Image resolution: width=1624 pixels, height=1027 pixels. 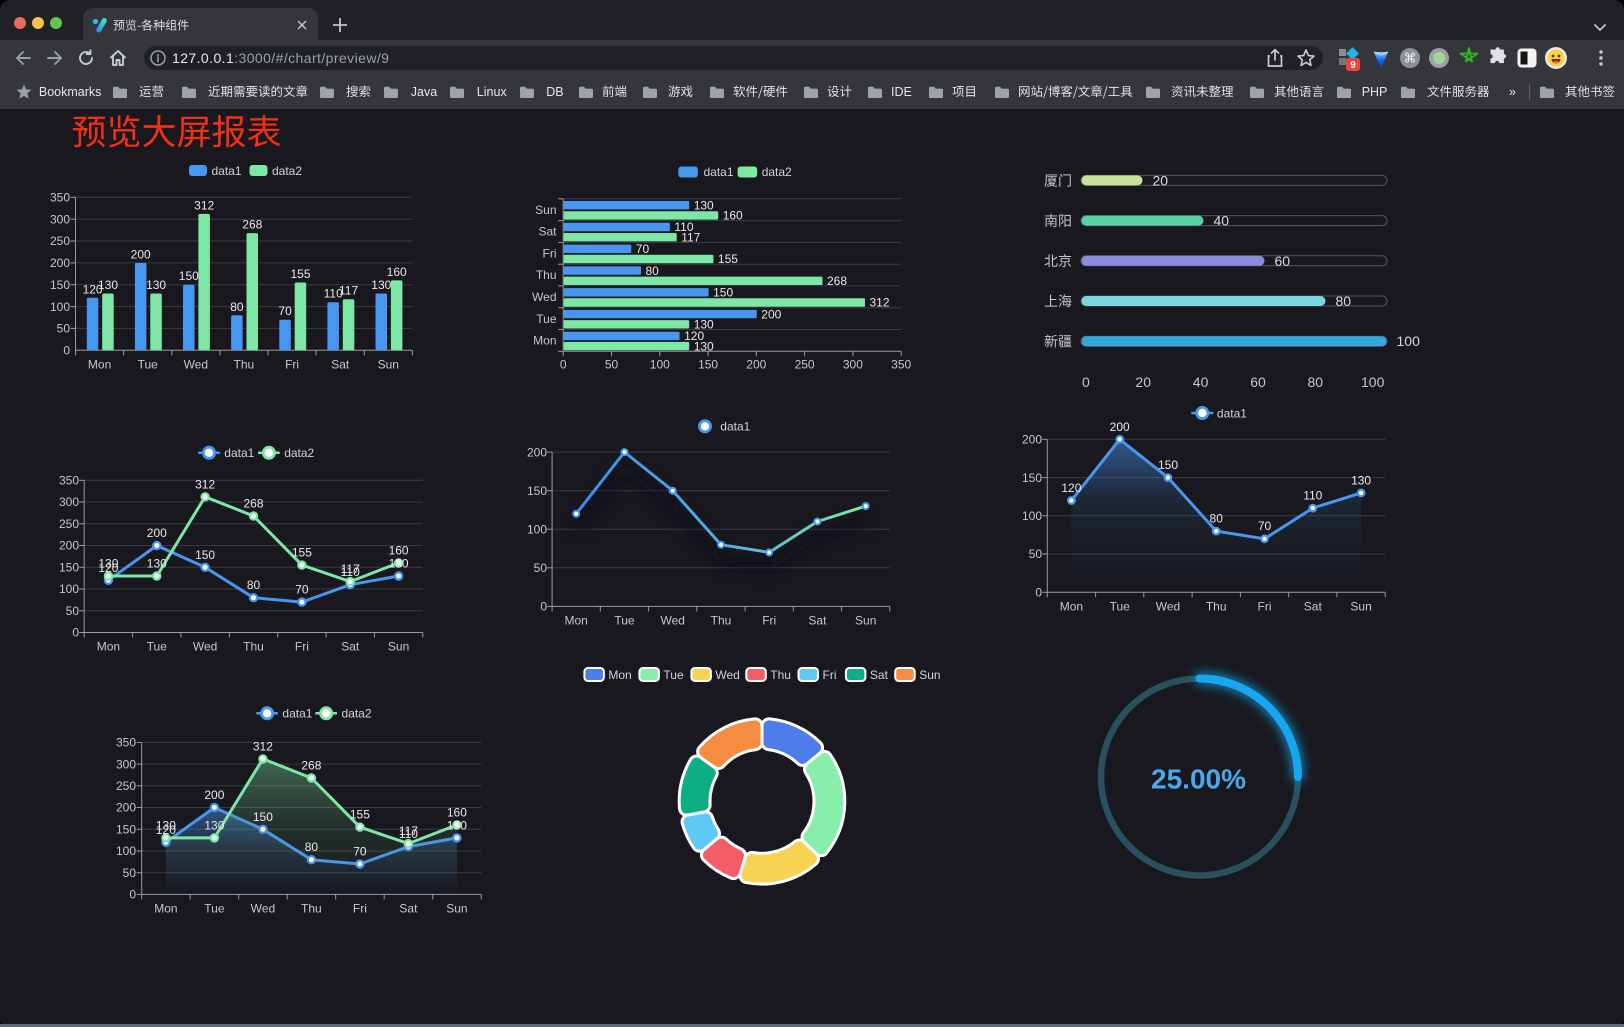 What do you see at coordinates (1161, 180) in the screenshot?
I see `svg-text: 20` at bounding box center [1161, 180].